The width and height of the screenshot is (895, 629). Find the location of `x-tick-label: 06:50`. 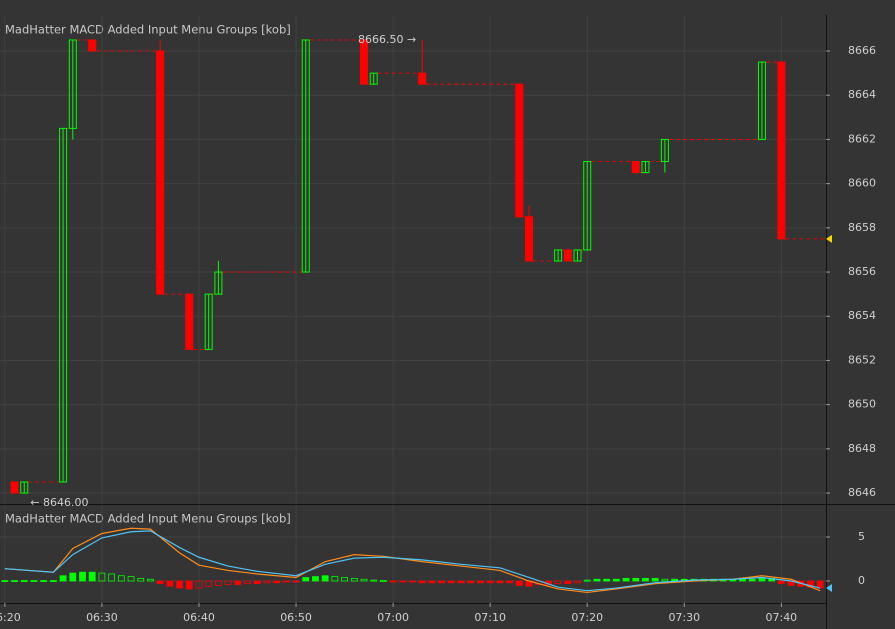

x-tick-label: 06:50 is located at coordinates (296, 617).